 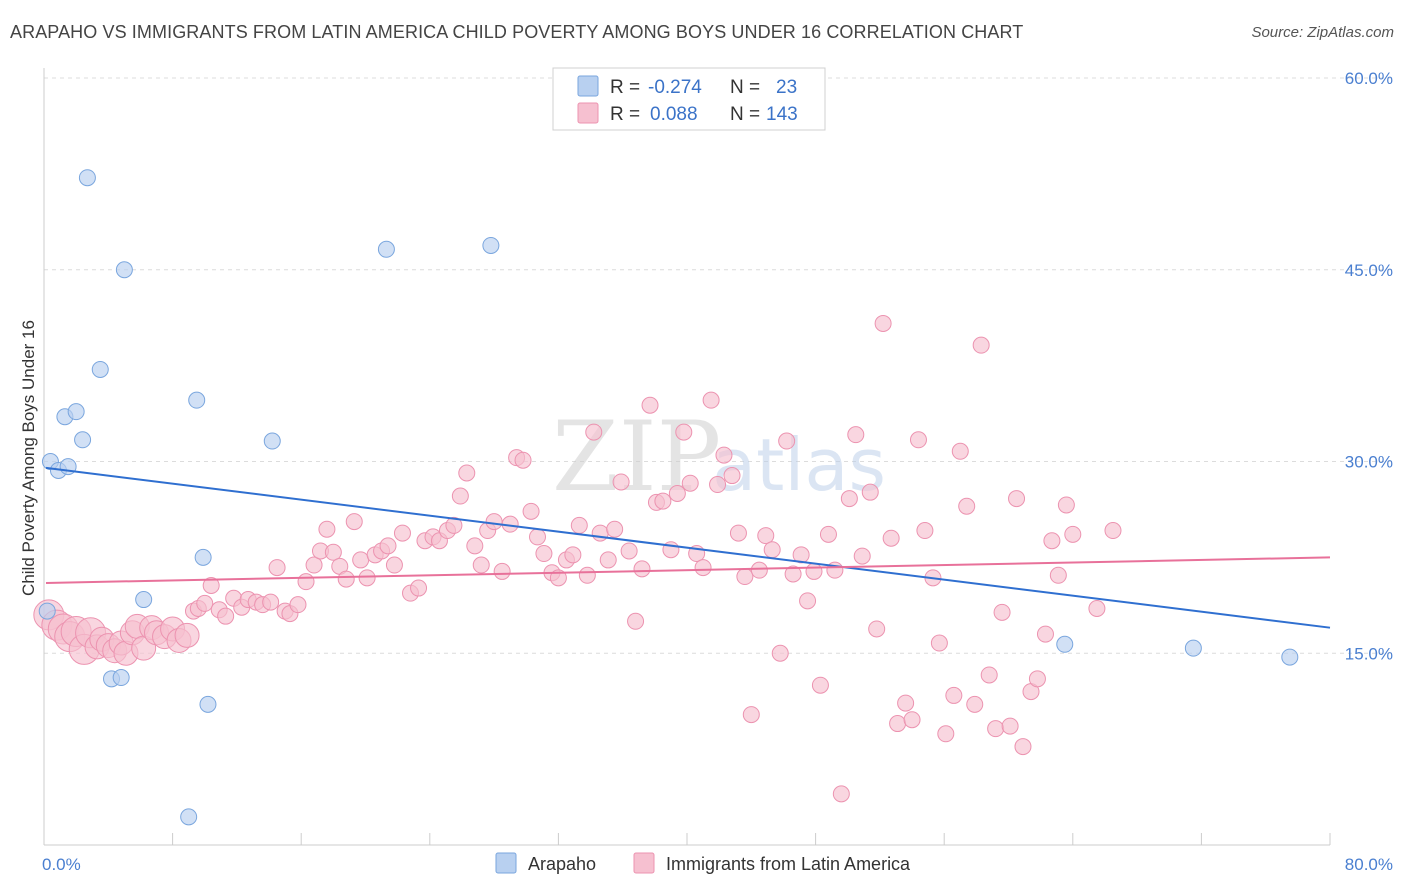 What do you see at coordinates (625, 87) in the screenshot?
I see `stats-r-label-1: R =` at bounding box center [625, 87].